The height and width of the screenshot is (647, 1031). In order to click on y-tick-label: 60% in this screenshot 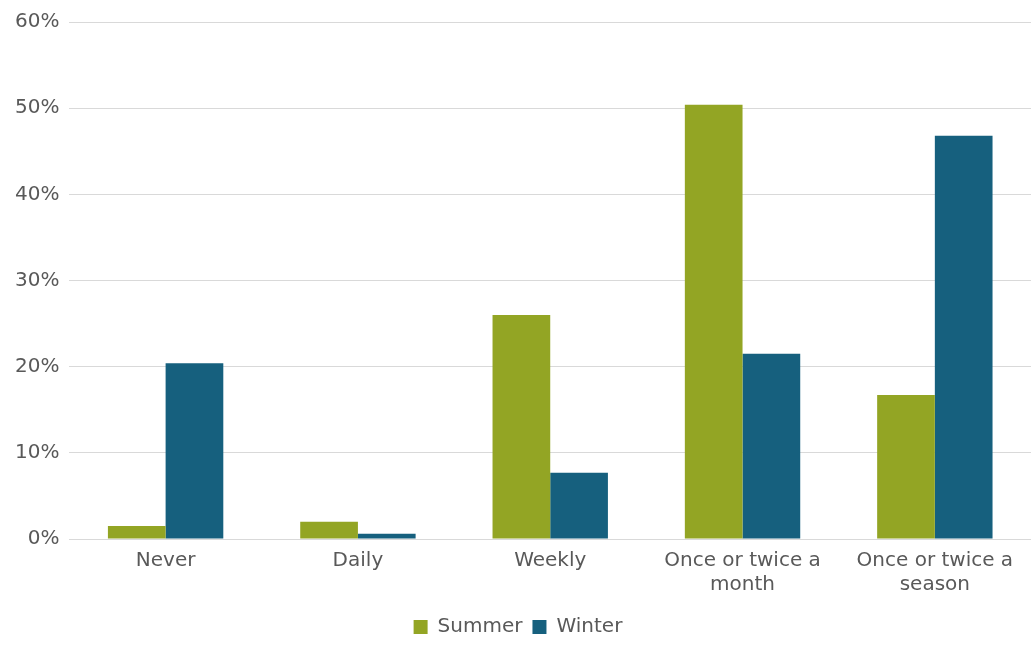, I will do `click(37, 20)`.